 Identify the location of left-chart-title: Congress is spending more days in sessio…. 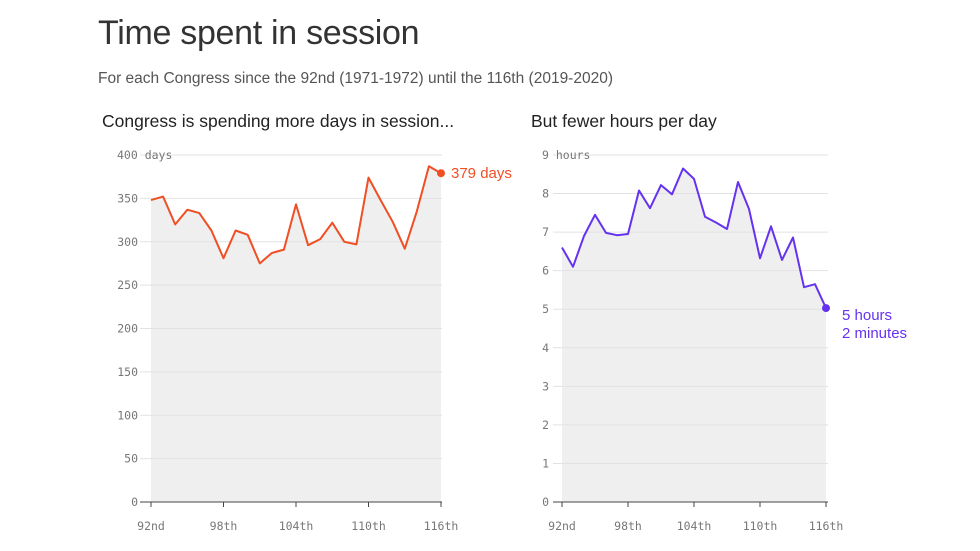
(278, 121).